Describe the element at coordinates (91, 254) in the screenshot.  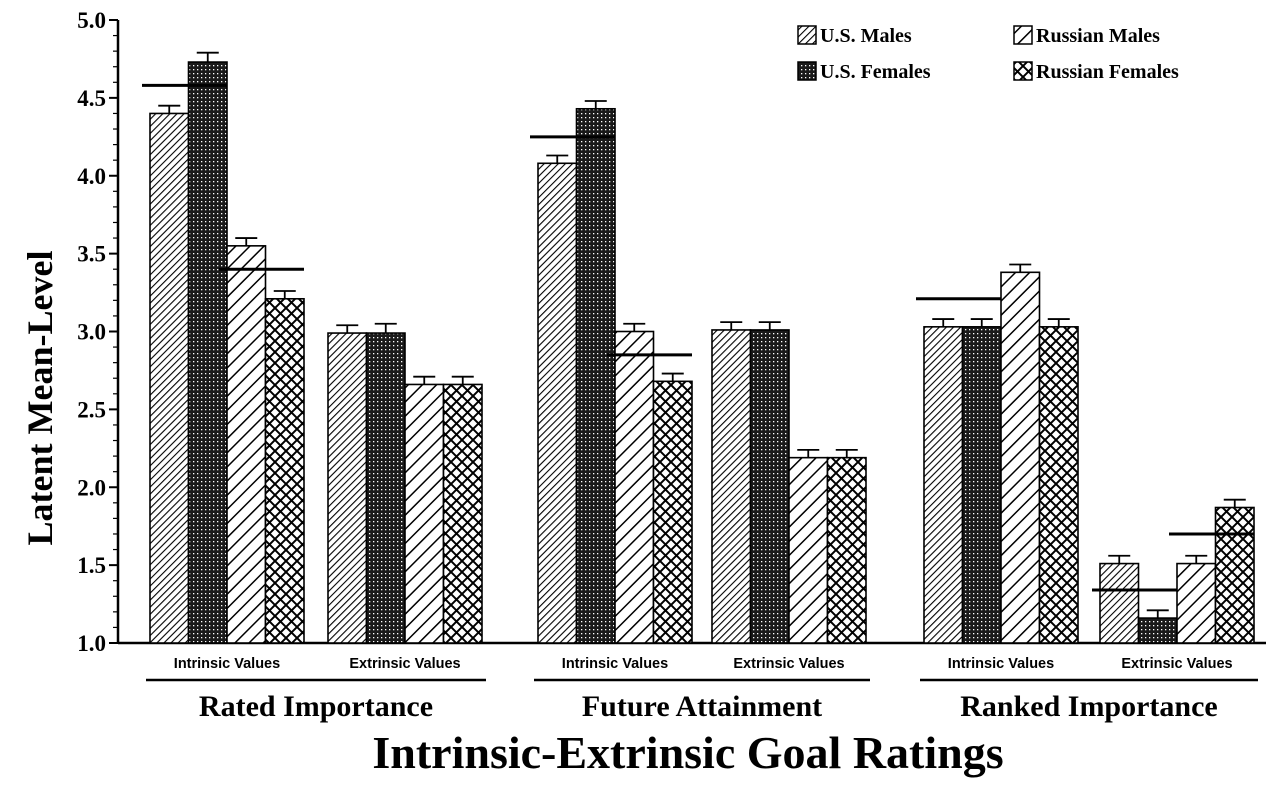
I see `y-tick-label: 3.5` at that location.